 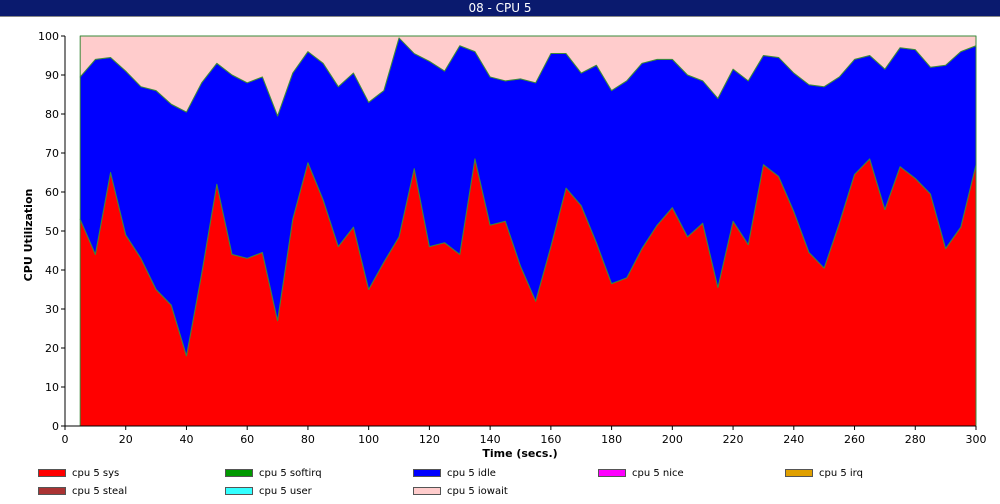 What do you see at coordinates (658, 473) in the screenshot?
I see `legend-label: cpu 5 nice` at bounding box center [658, 473].